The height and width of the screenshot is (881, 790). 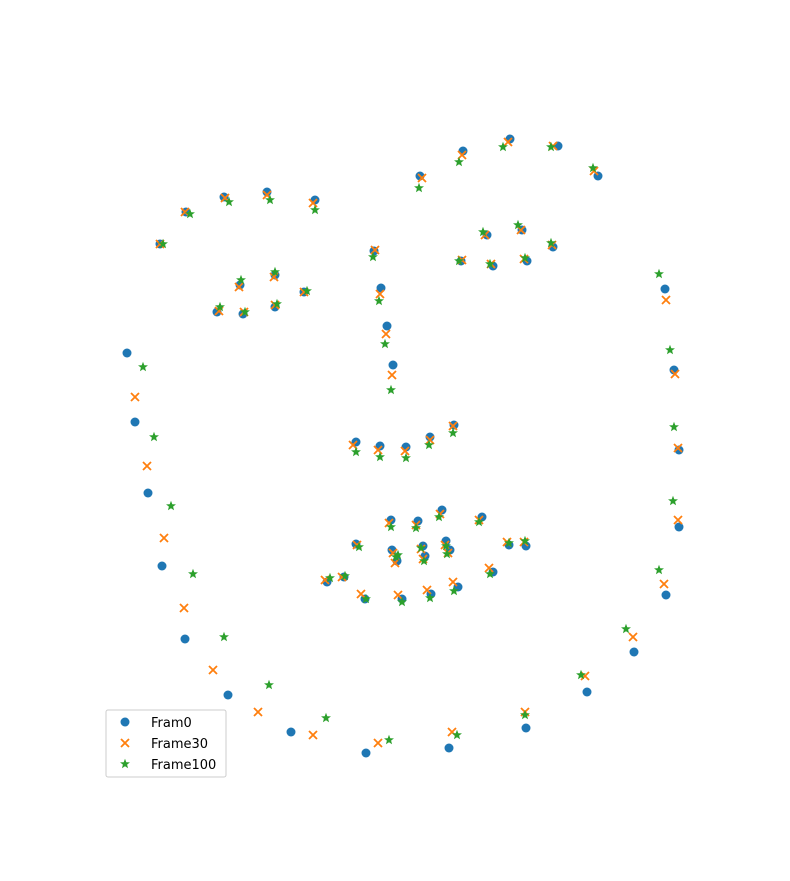 What do you see at coordinates (171, 723) in the screenshot?
I see `legend-label: Fram0` at bounding box center [171, 723].